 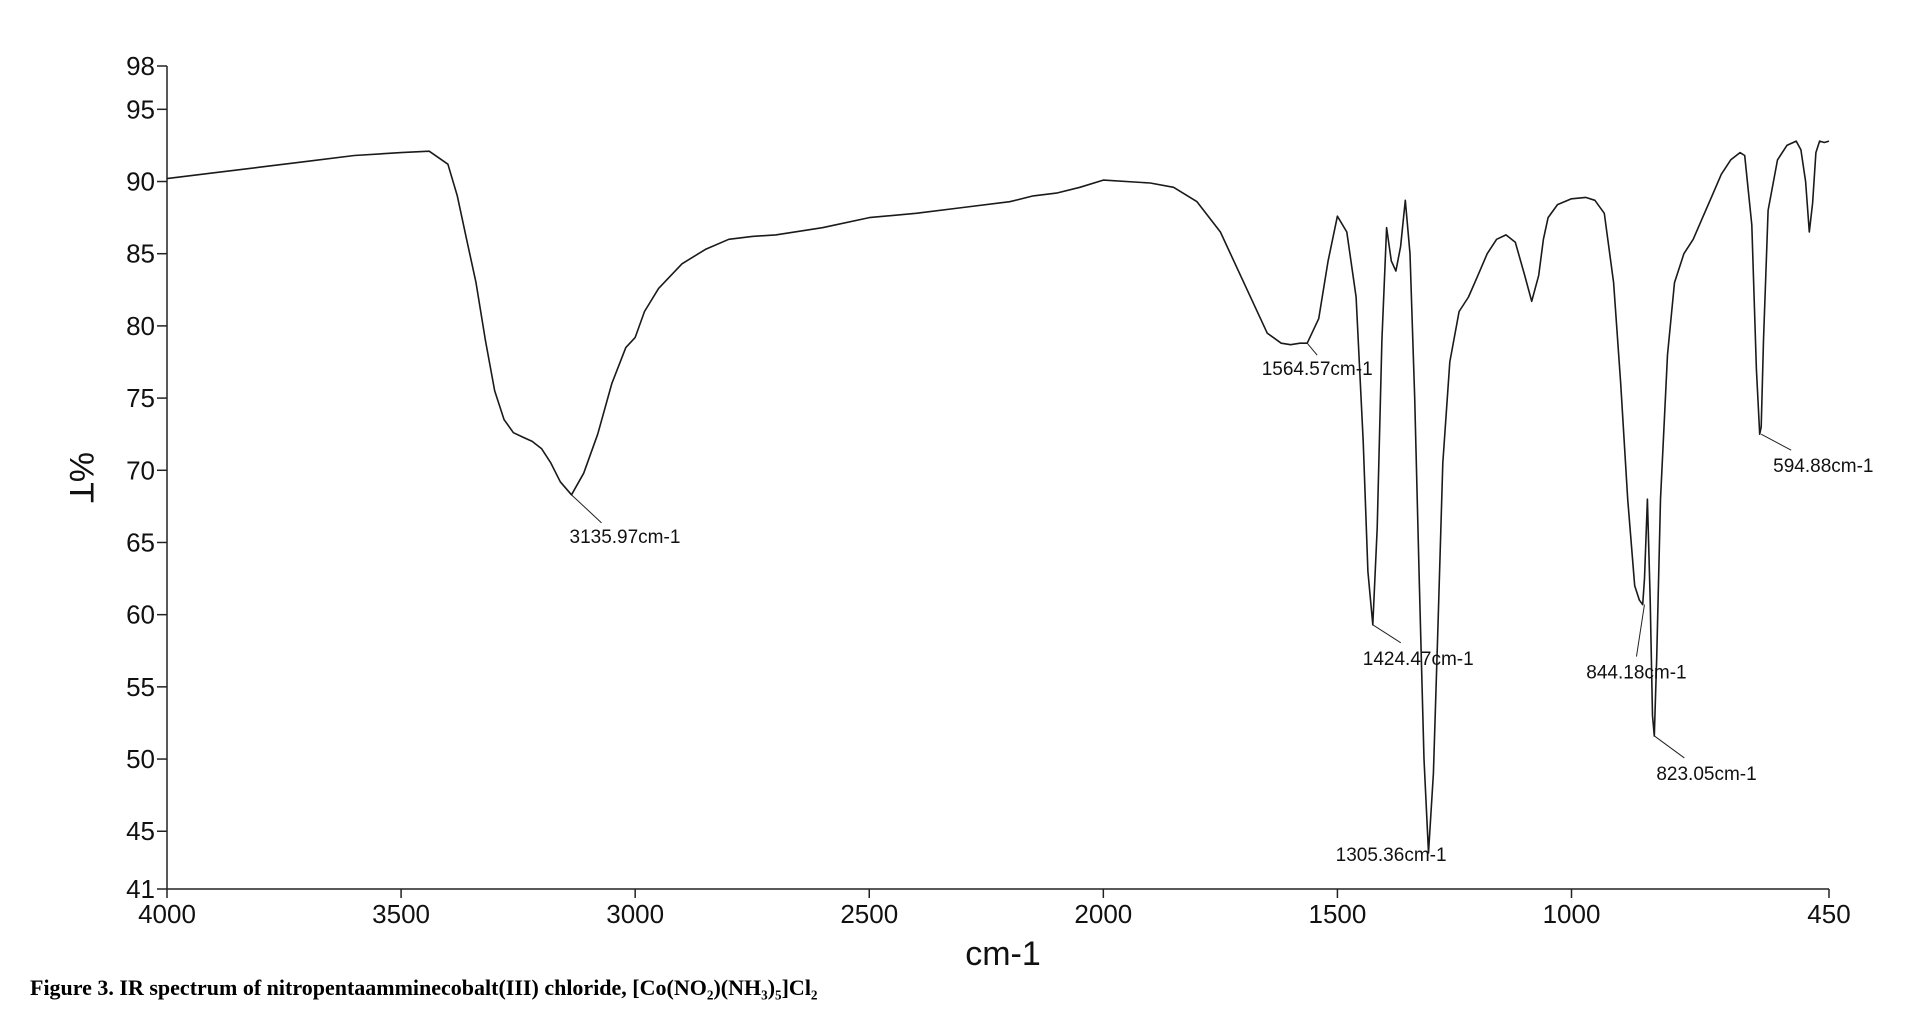 I want to click on y-tick-label: 65, so click(x=140, y=542).